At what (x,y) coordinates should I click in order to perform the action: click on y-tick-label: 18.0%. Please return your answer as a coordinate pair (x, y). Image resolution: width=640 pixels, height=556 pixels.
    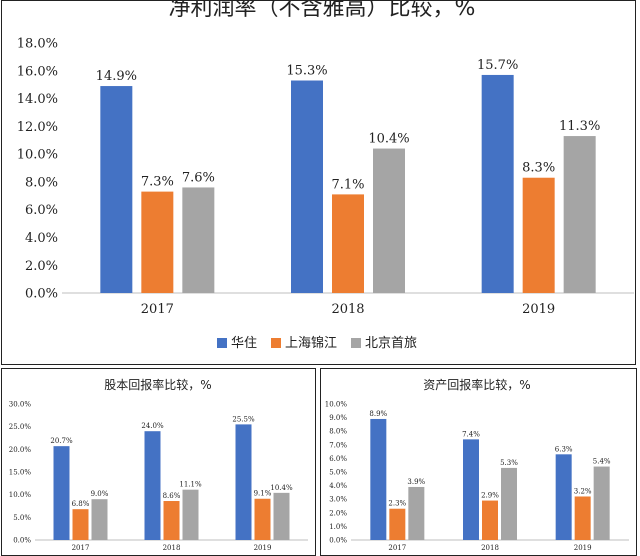
    Looking at the image, I should click on (37, 44).